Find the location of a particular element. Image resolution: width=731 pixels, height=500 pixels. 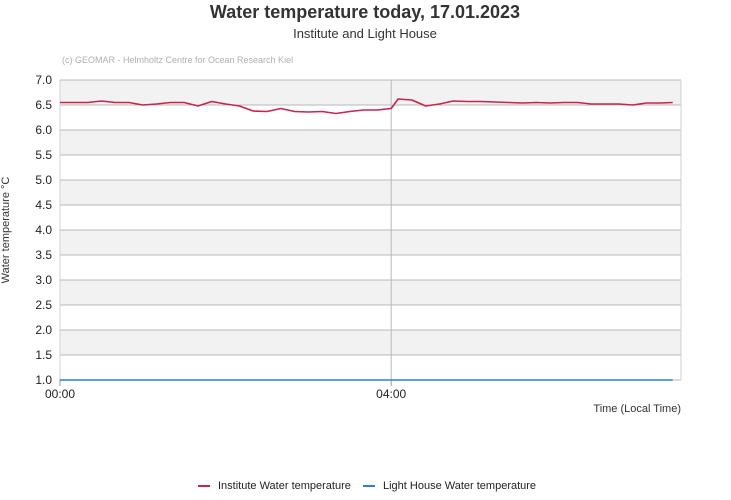

y-tick-label: 1.5 is located at coordinates (43, 355).